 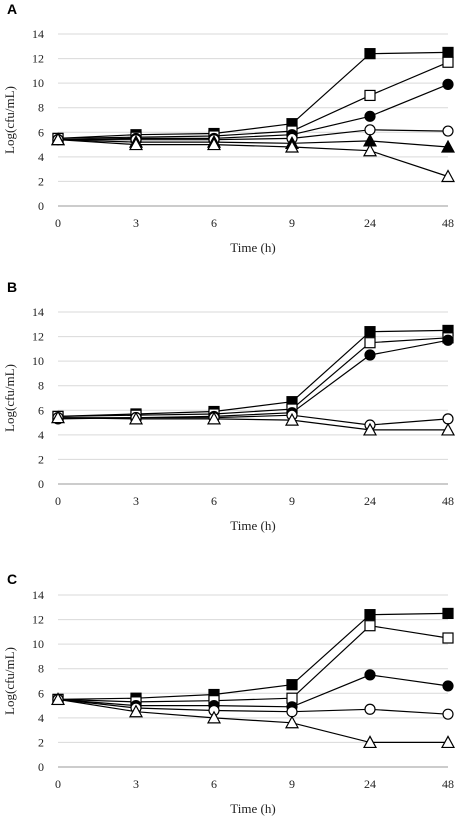 I want to click on series-line-filled-triangle, so click(x=253, y=143).